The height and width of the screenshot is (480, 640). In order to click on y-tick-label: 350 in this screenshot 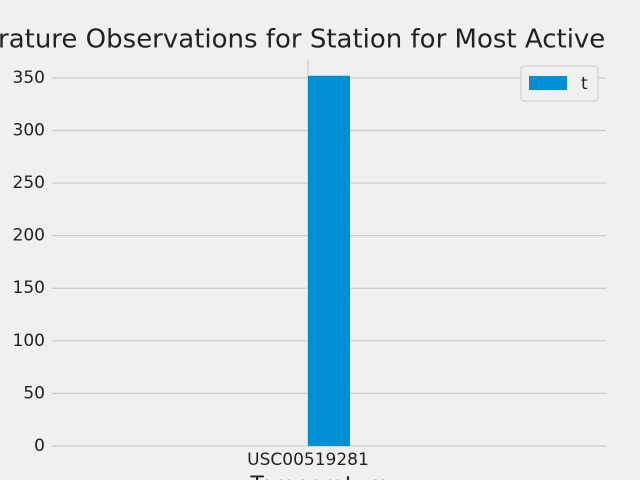, I will do `click(29, 78)`.